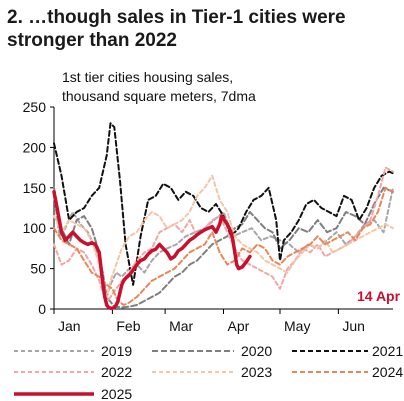 Image resolution: width=404 pixels, height=401 pixels. I want to click on chart-title-line-1: 2. …though sales in Tier-1 cities were, so click(176, 17).